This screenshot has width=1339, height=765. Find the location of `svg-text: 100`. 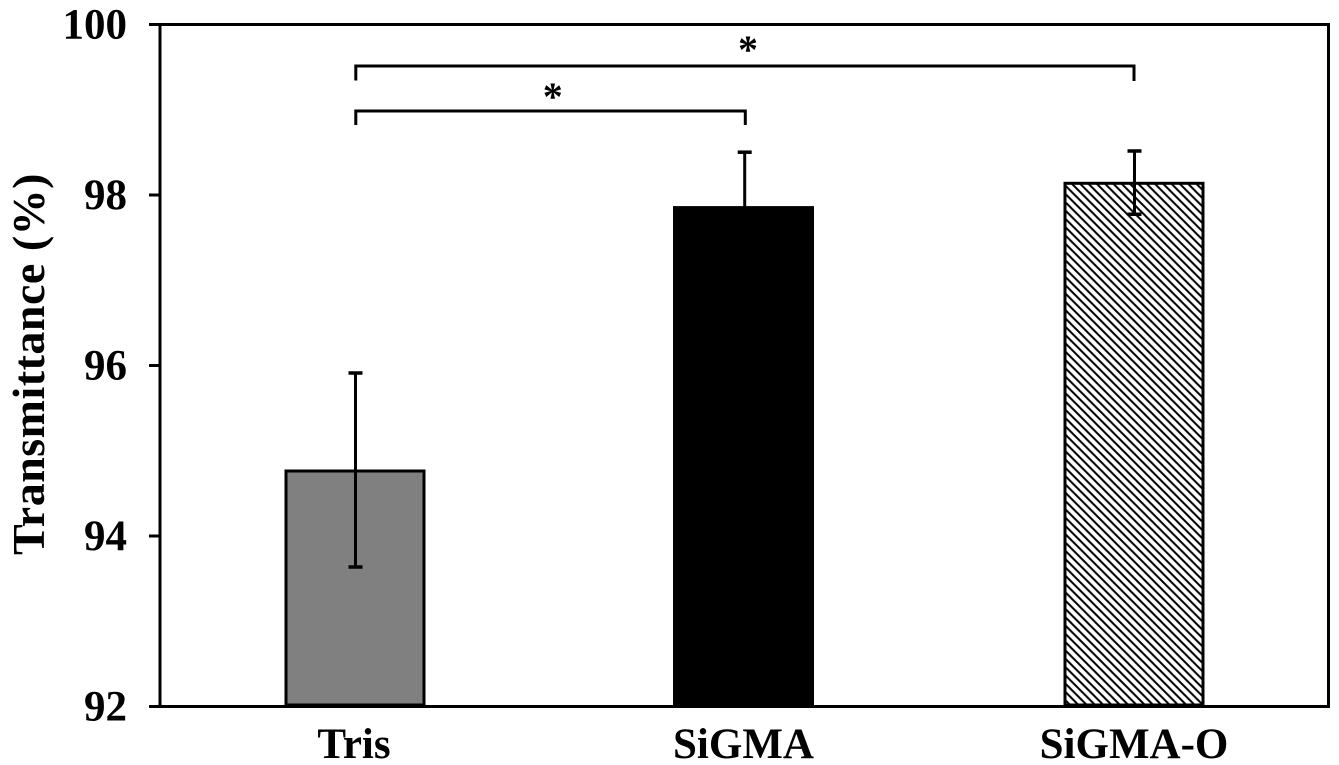

svg-text: 100 is located at coordinates (95, 25).